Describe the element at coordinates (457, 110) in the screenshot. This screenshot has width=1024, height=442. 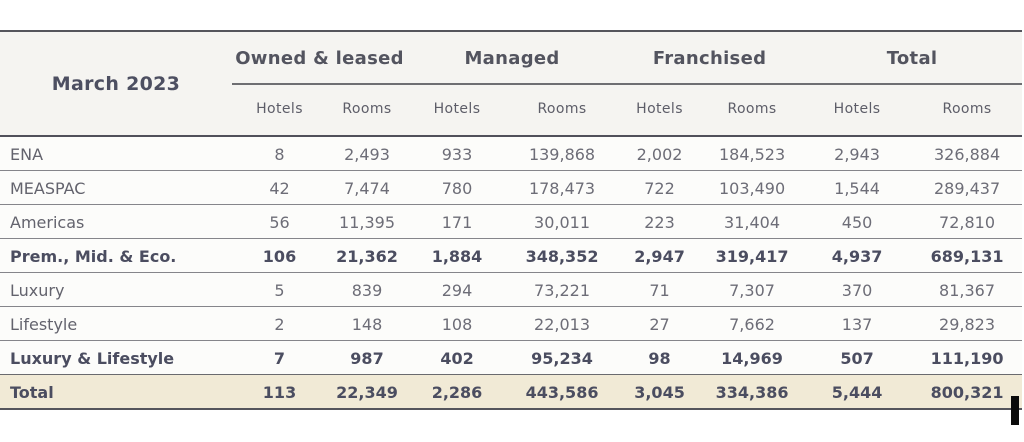
I see `subheader-hotels-managed: Hotels` at that location.